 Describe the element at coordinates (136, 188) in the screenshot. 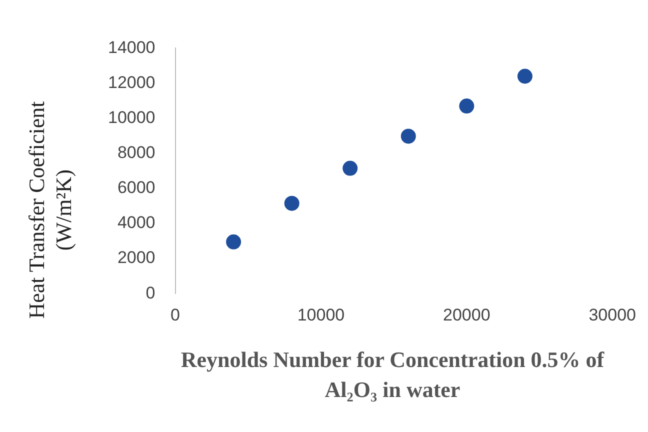

I see `y-tick-label: 6000` at that location.